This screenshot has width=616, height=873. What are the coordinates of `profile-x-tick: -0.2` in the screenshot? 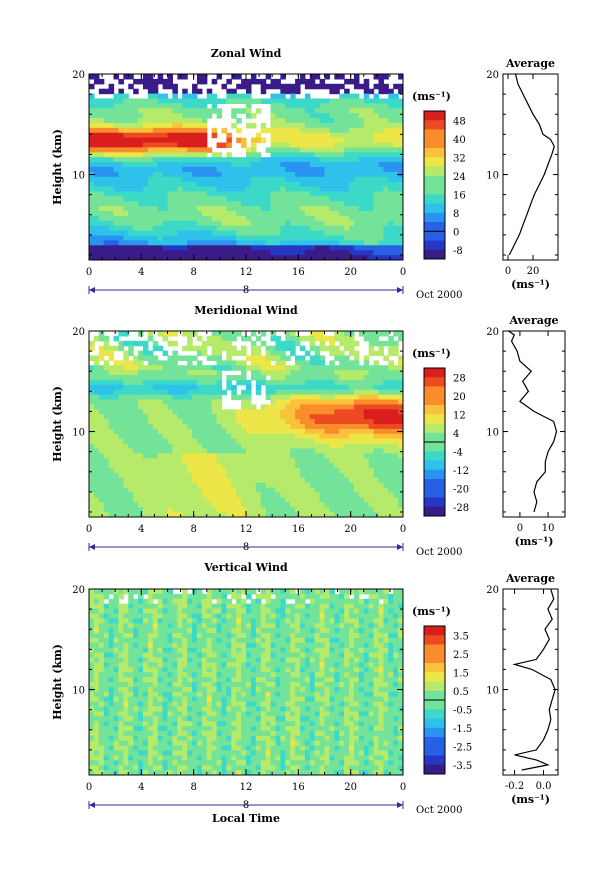 It's located at (514, 786).